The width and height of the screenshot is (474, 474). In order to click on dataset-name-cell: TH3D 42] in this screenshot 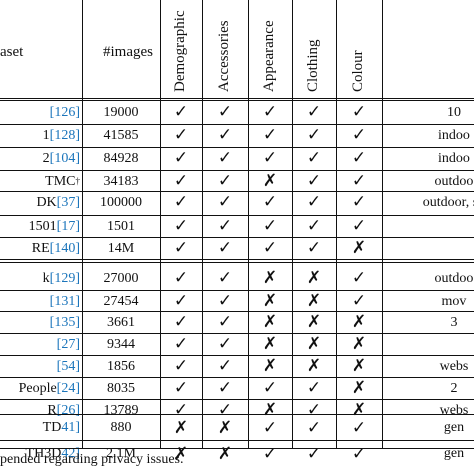, I will do `click(40, 454)`.